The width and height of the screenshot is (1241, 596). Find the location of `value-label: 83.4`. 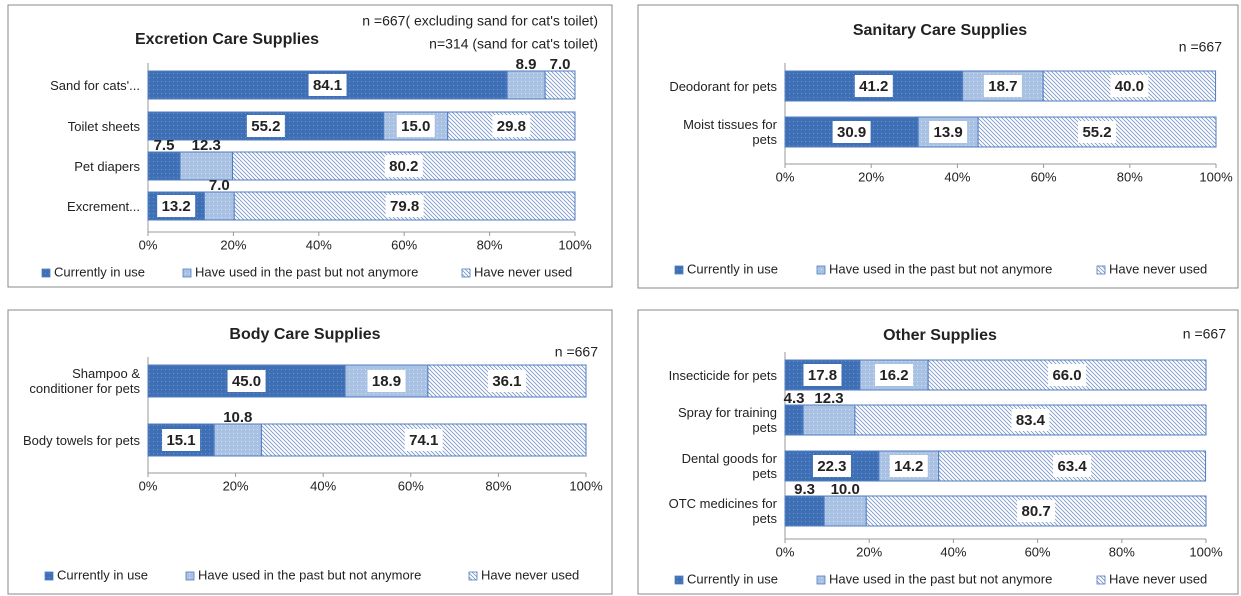

value-label: 83.4 is located at coordinates (1031, 420).